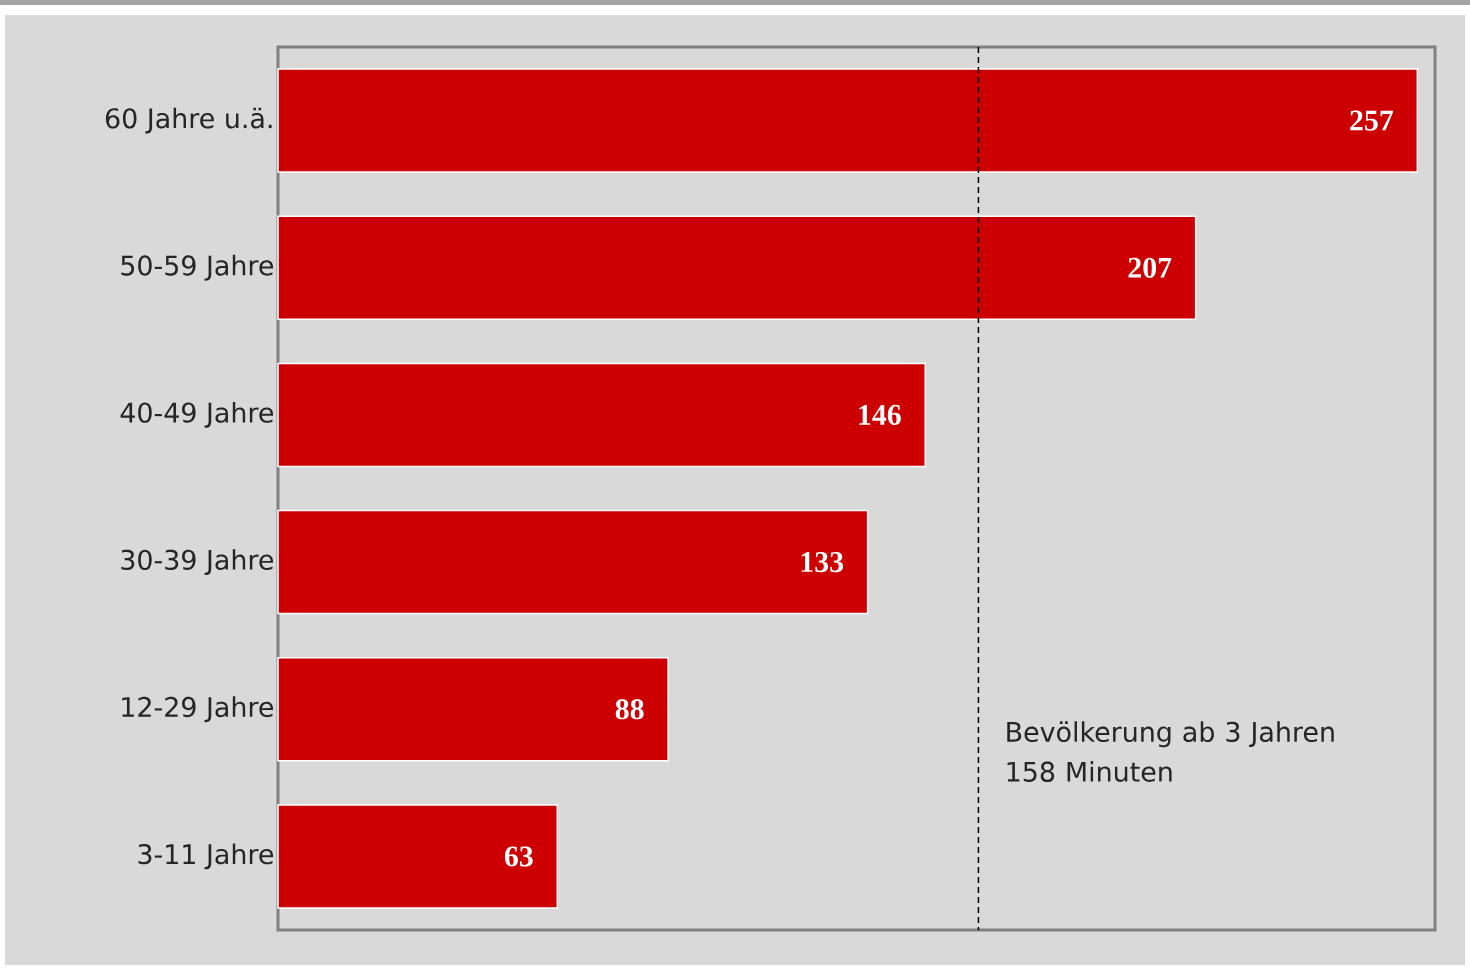  Describe the element at coordinates (1150, 267) in the screenshot. I see `data-label: 207` at that location.